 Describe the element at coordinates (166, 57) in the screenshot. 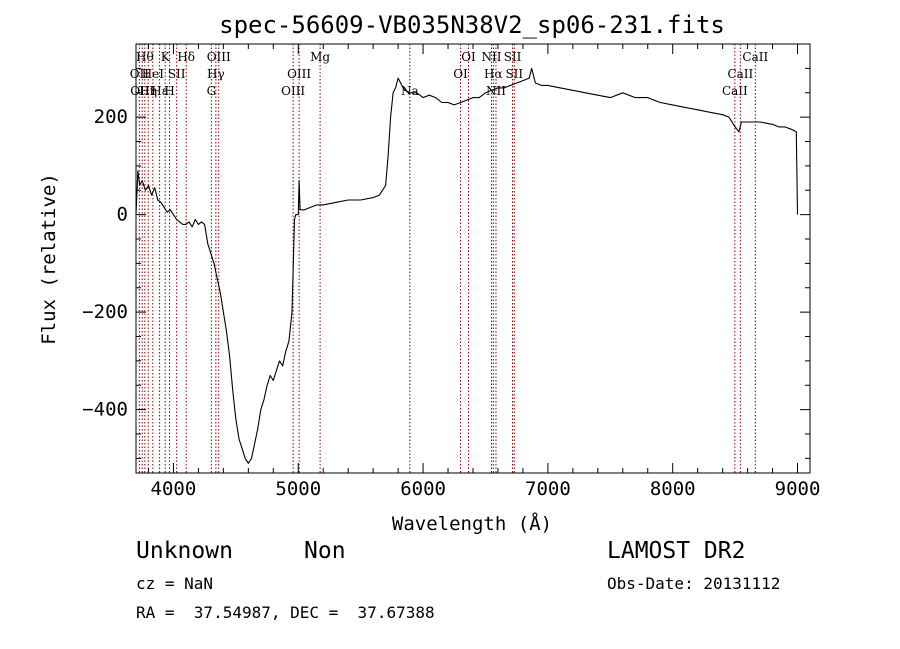

I see `line-marker-label: K` at that location.